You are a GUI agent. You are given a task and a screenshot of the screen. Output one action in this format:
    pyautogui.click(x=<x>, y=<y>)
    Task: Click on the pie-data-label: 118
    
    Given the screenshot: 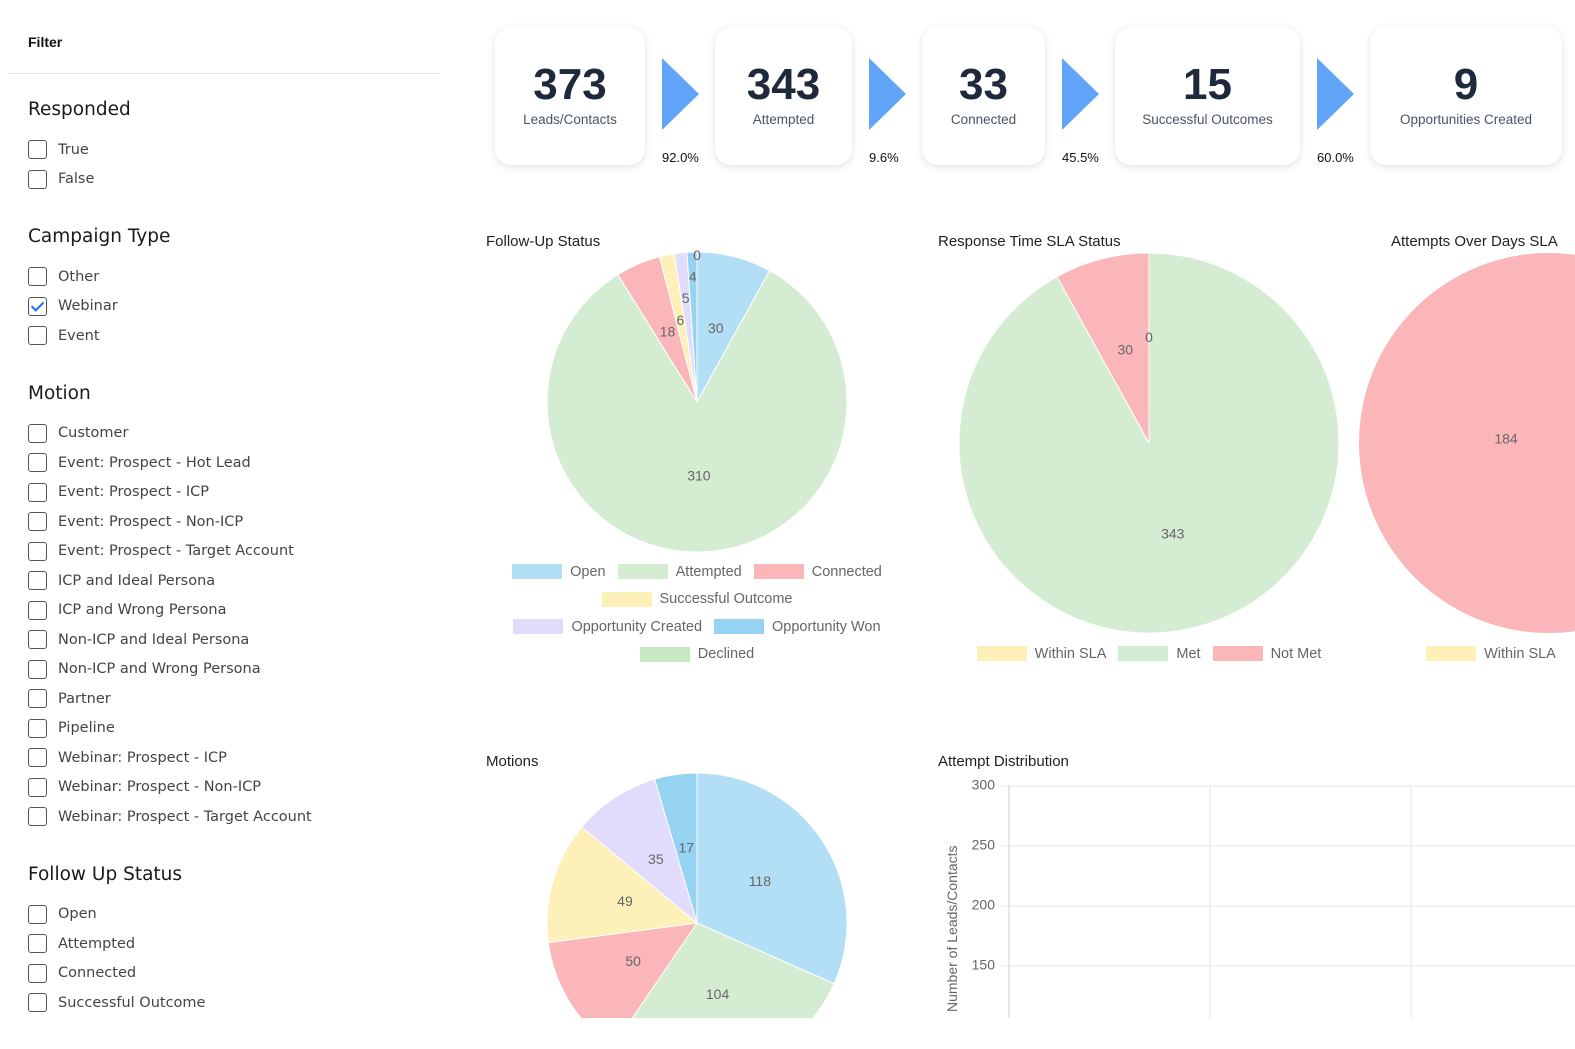 What is the action you would take?
    pyautogui.click(x=760, y=881)
    